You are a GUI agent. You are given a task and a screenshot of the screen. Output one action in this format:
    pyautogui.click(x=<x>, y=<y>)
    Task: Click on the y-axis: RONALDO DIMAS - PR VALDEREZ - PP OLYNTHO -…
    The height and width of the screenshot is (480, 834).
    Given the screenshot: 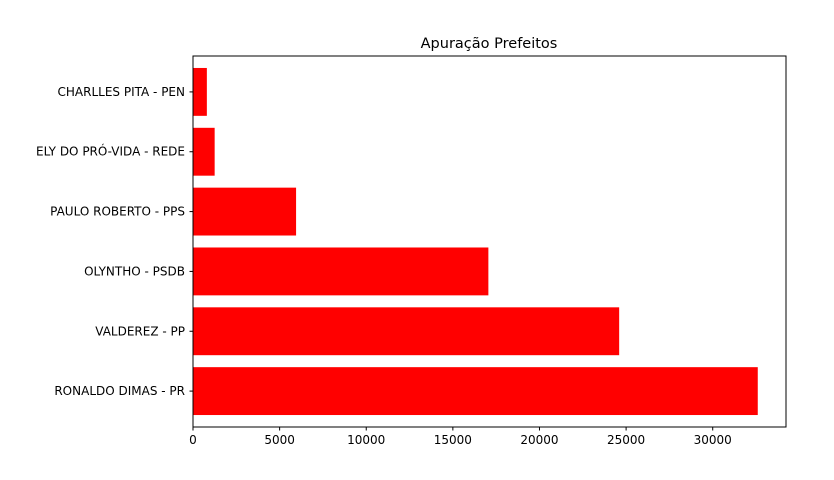 What is the action you would take?
    pyautogui.click(x=114, y=241)
    